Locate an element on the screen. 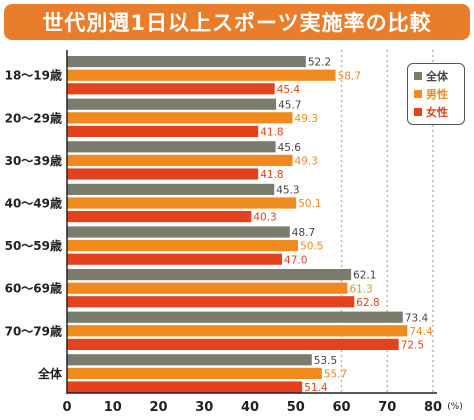 Image resolution: width=474 pixels, height=420 pixels. value-label: 72.5 is located at coordinates (412, 346).